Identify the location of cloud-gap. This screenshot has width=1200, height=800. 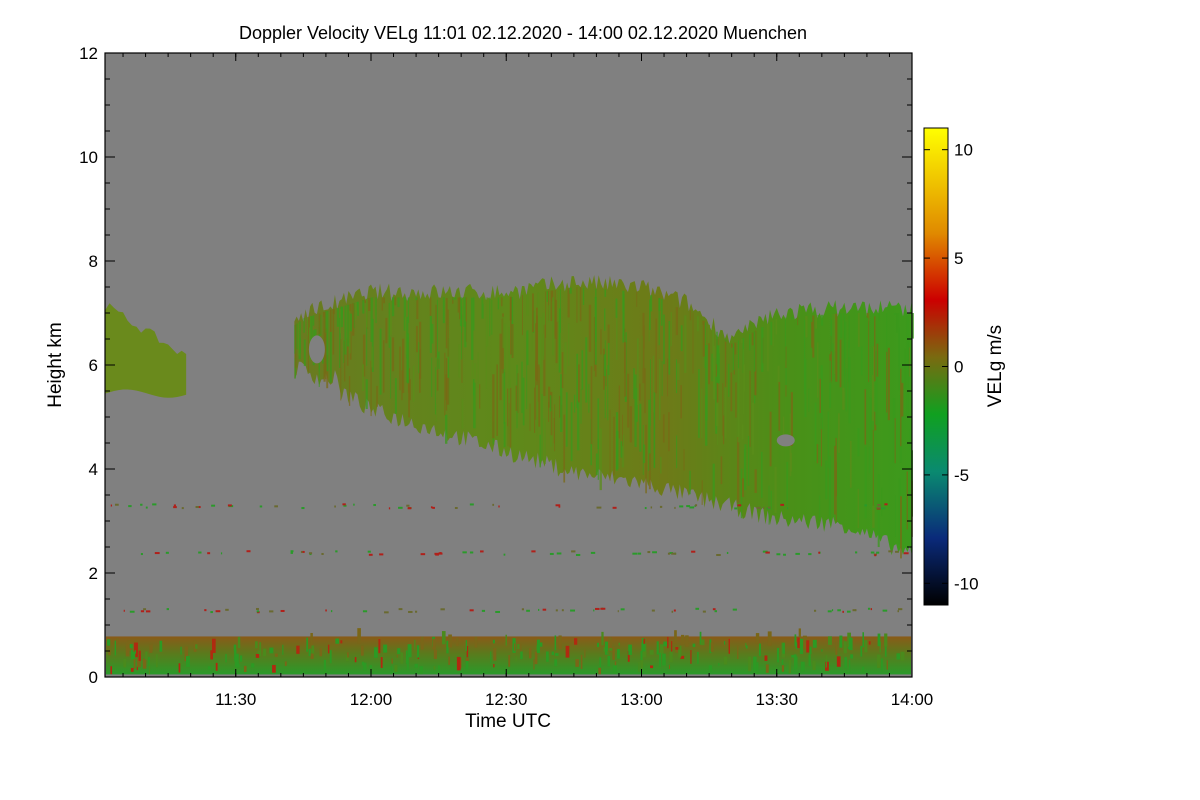
(316, 349).